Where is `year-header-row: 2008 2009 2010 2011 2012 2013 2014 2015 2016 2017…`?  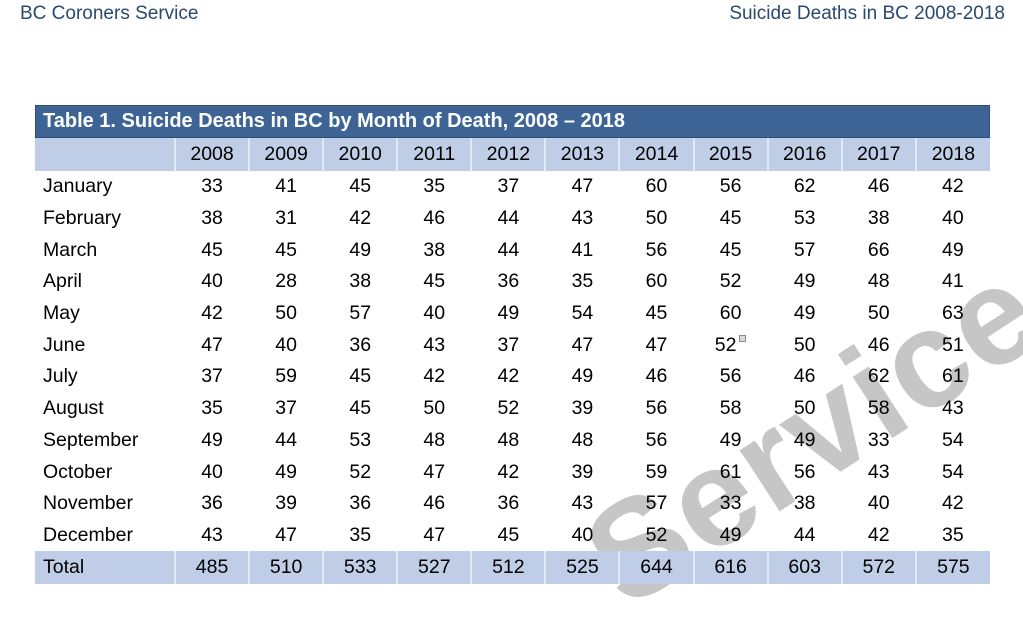 year-header-row: 2008 2009 2010 2011 2012 2013 2014 2015 2016 2017… is located at coordinates (512, 154).